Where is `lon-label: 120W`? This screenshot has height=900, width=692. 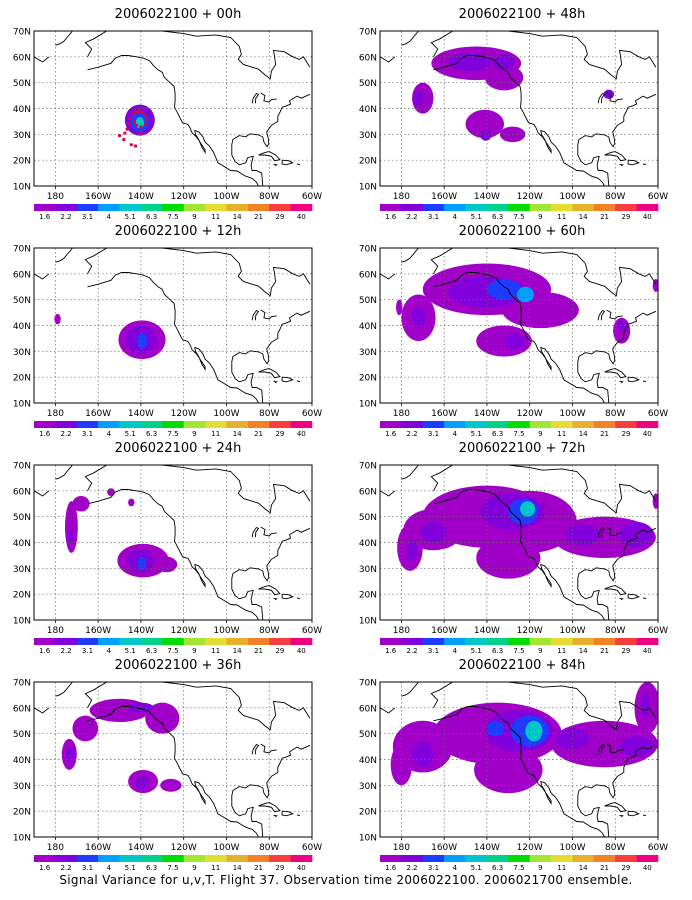
lon-label: 120W is located at coordinates (184, 197).